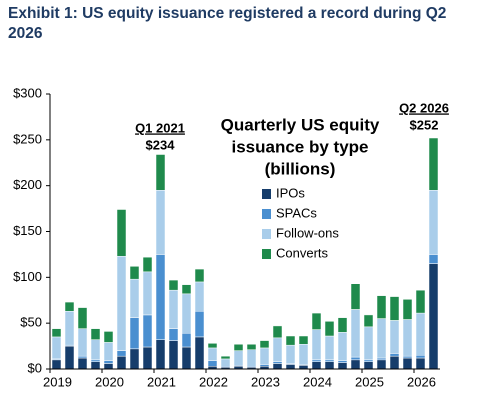  Describe the element at coordinates (307, 232) in the screenshot. I see `legend-label: Follow-ons` at that location.